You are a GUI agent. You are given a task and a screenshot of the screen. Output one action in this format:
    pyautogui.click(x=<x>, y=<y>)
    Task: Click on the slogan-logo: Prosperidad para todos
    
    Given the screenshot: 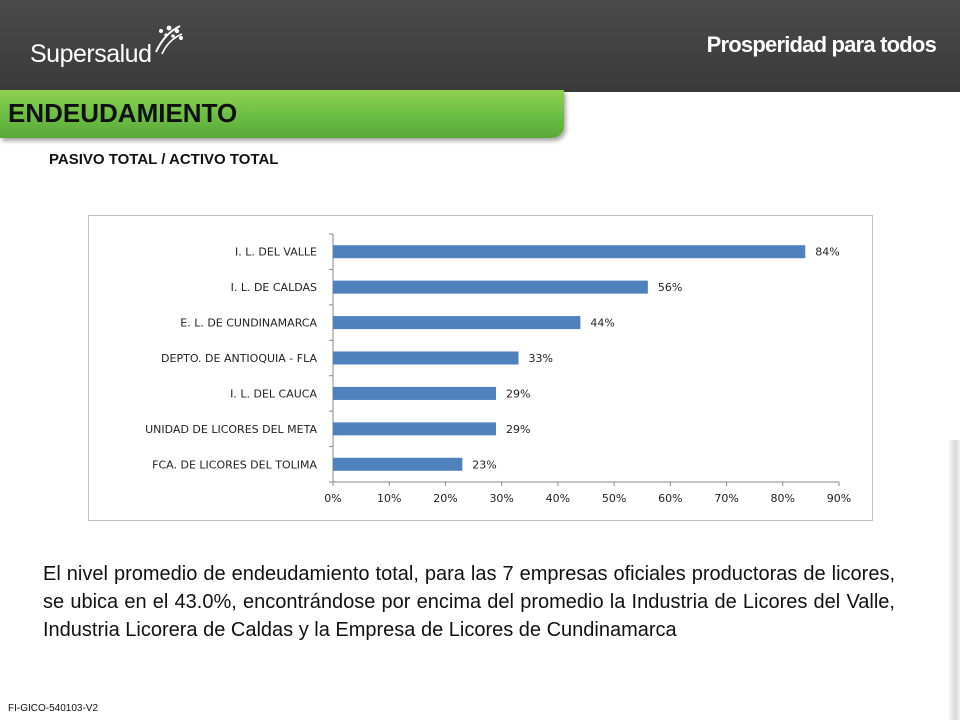 What is the action you would take?
    pyautogui.click(x=821, y=44)
    